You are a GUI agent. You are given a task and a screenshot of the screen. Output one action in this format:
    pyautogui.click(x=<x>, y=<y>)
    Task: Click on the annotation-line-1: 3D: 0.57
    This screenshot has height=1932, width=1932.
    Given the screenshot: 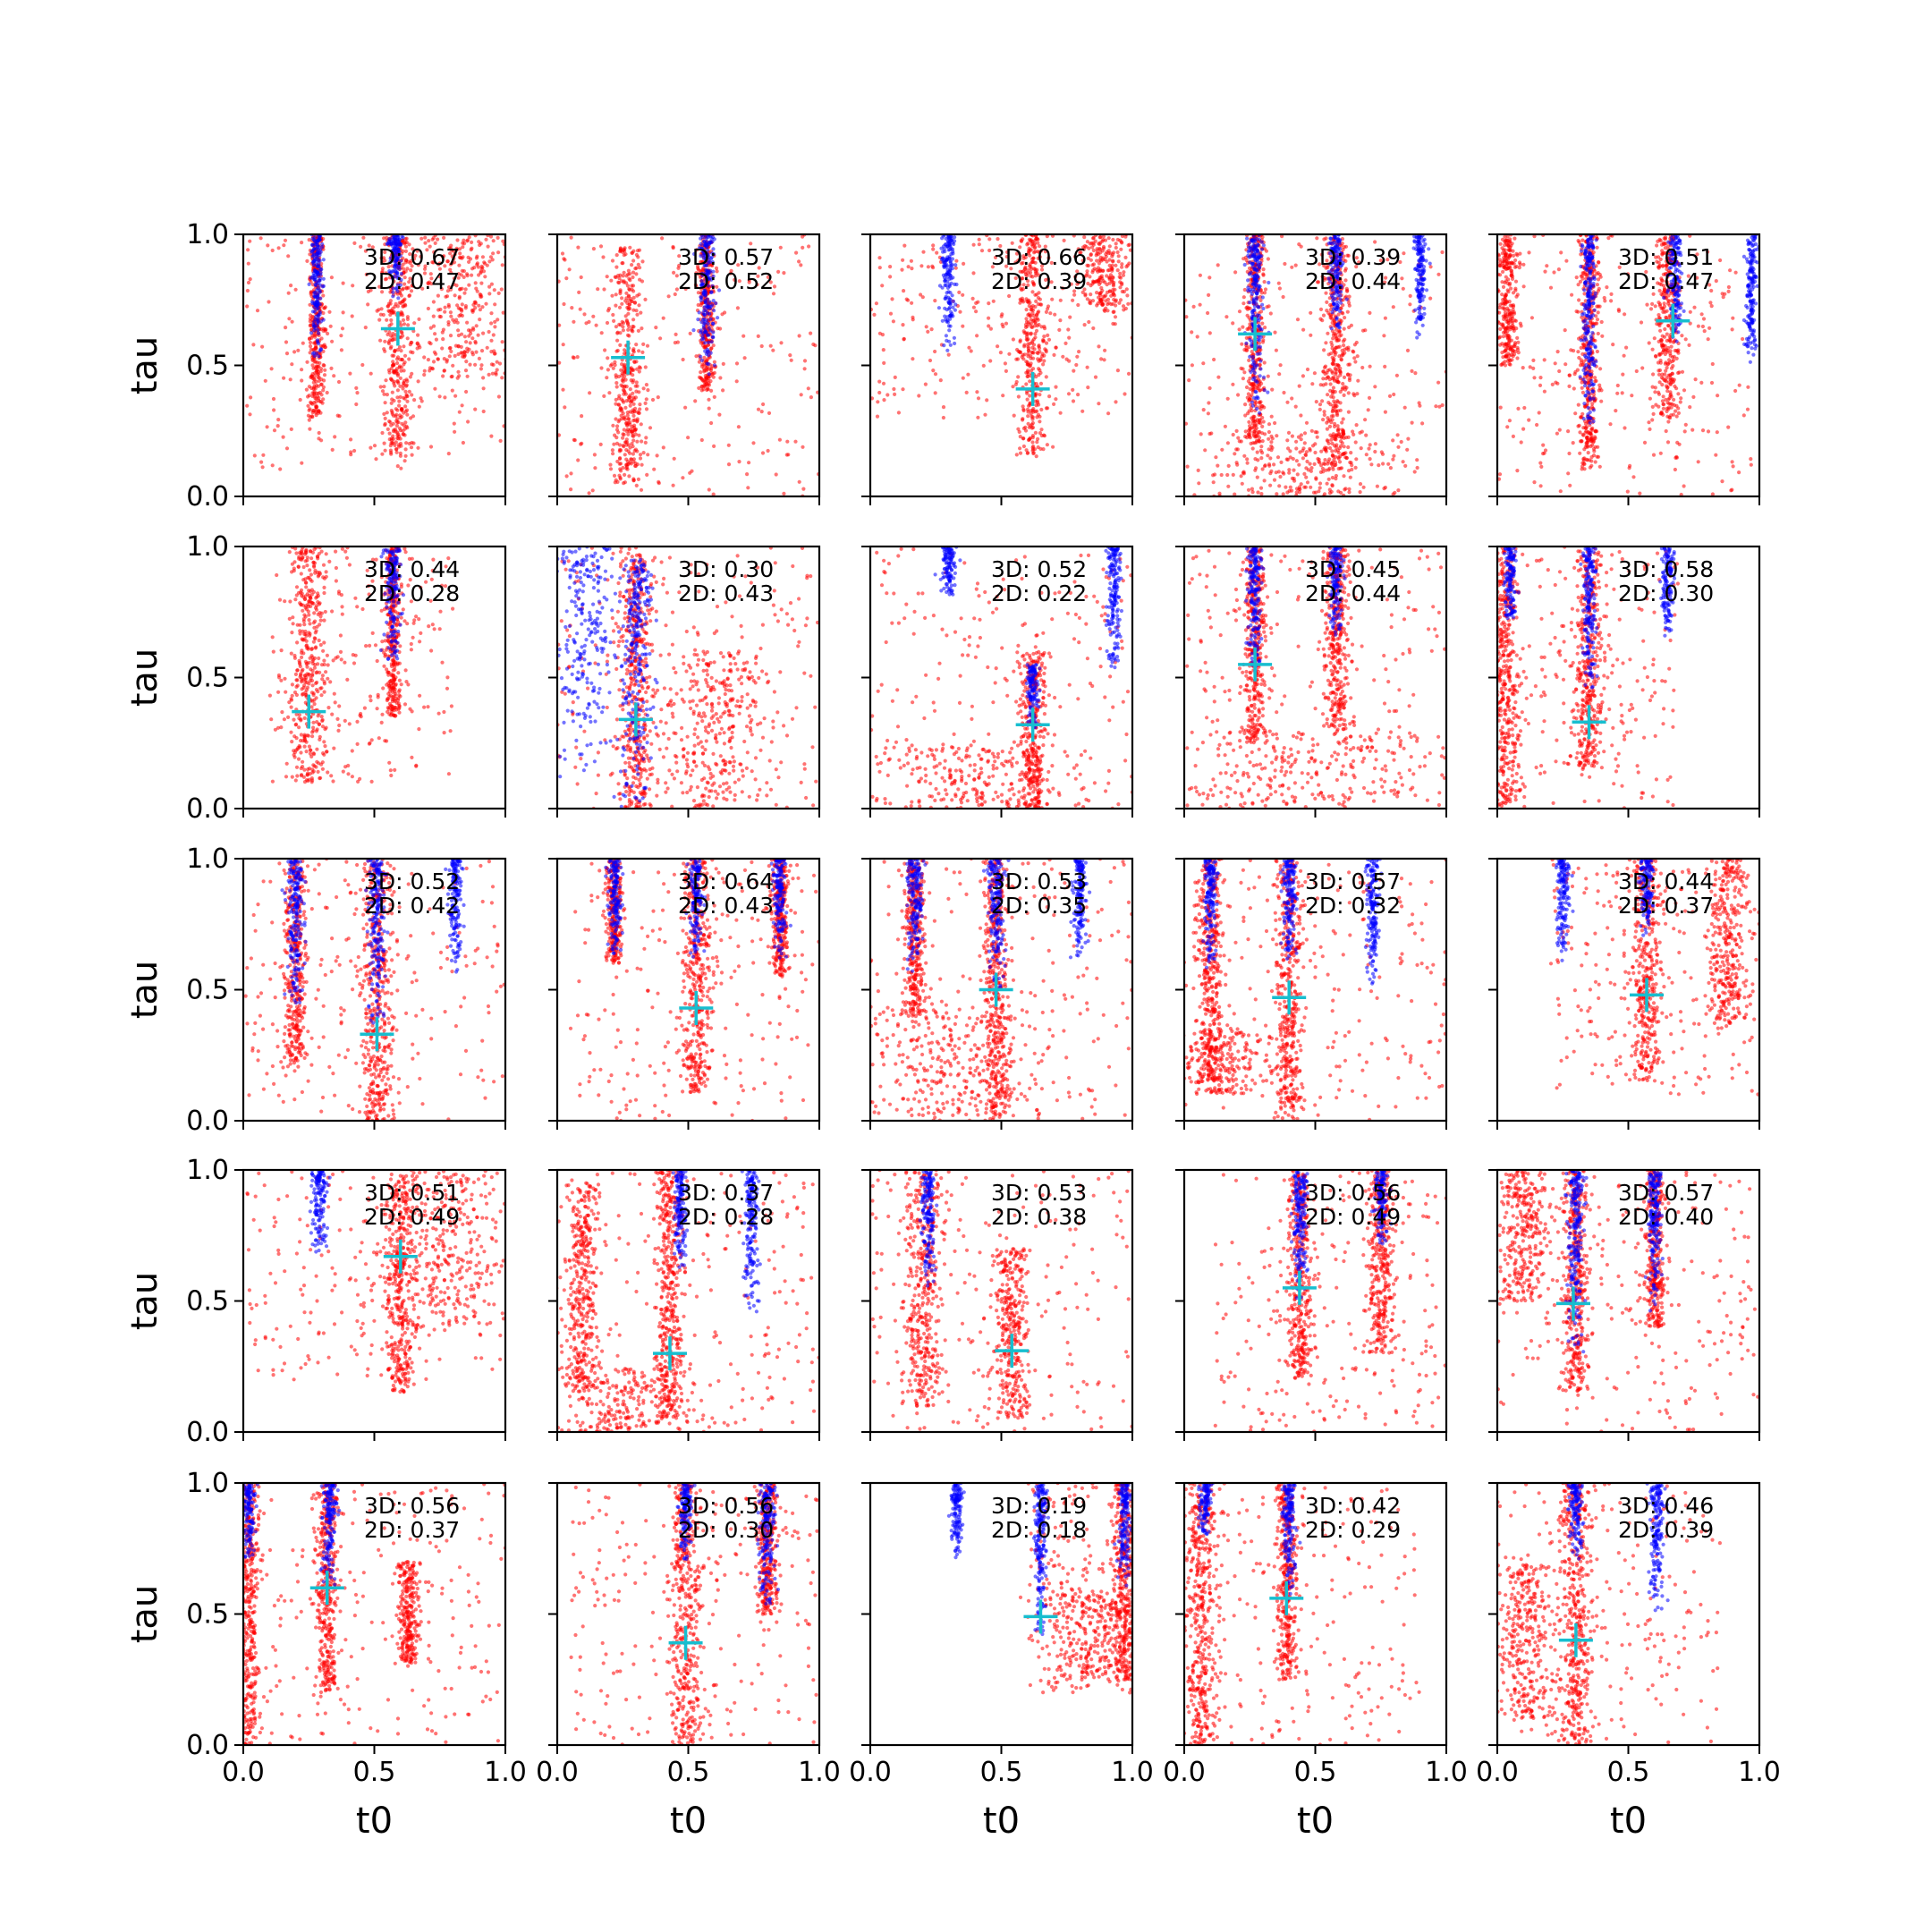 What is the action you would take?
    pyautogui.click(x=726, y=257)
    